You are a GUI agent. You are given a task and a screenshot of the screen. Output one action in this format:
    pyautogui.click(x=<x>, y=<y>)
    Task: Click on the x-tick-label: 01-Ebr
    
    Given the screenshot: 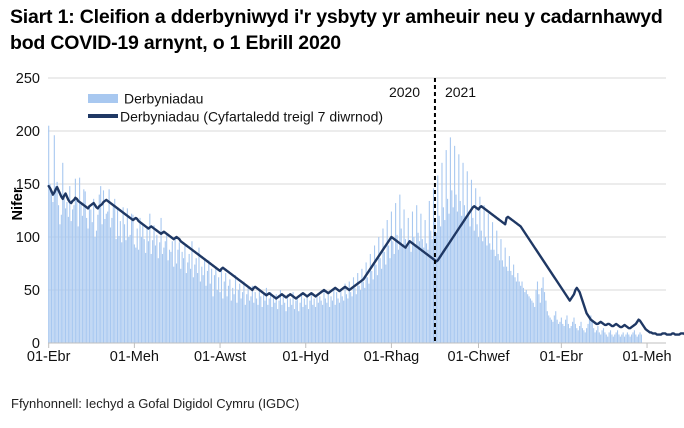 What is the action you would take?
    pyautogui.click(x=48, y=357)
    